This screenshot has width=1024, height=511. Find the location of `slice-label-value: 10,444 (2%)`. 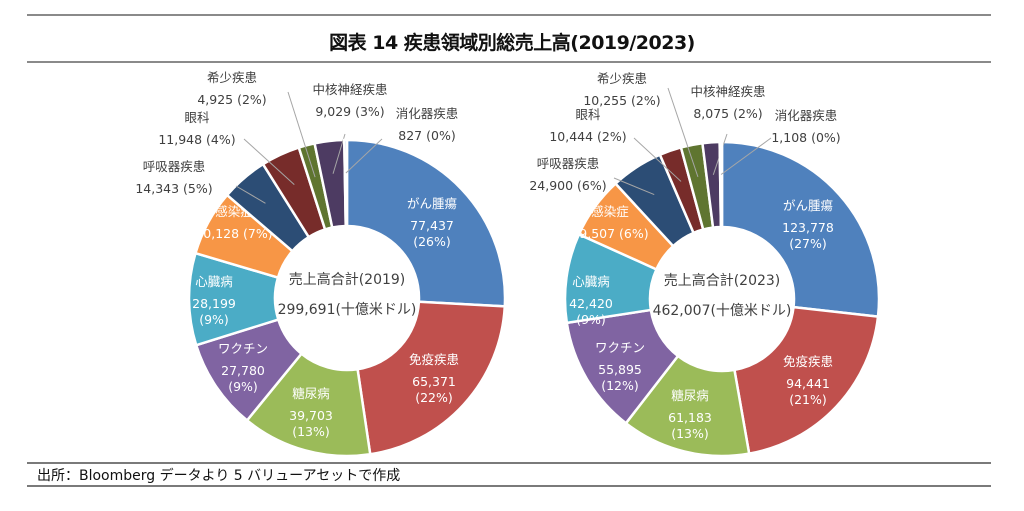

slice-label-value: 10,444 (2%) is located at coordinates (587, 136).